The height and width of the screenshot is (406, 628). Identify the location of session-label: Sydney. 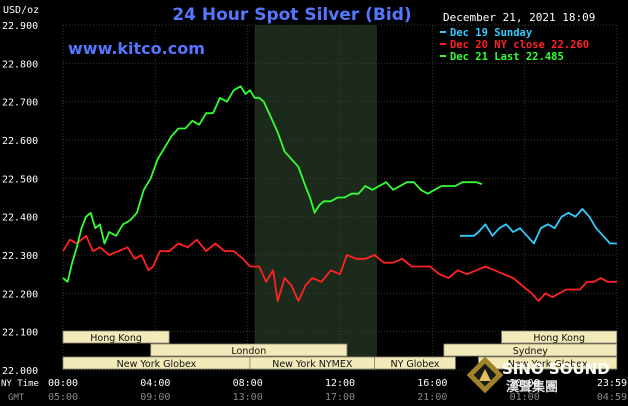
(531, 351).